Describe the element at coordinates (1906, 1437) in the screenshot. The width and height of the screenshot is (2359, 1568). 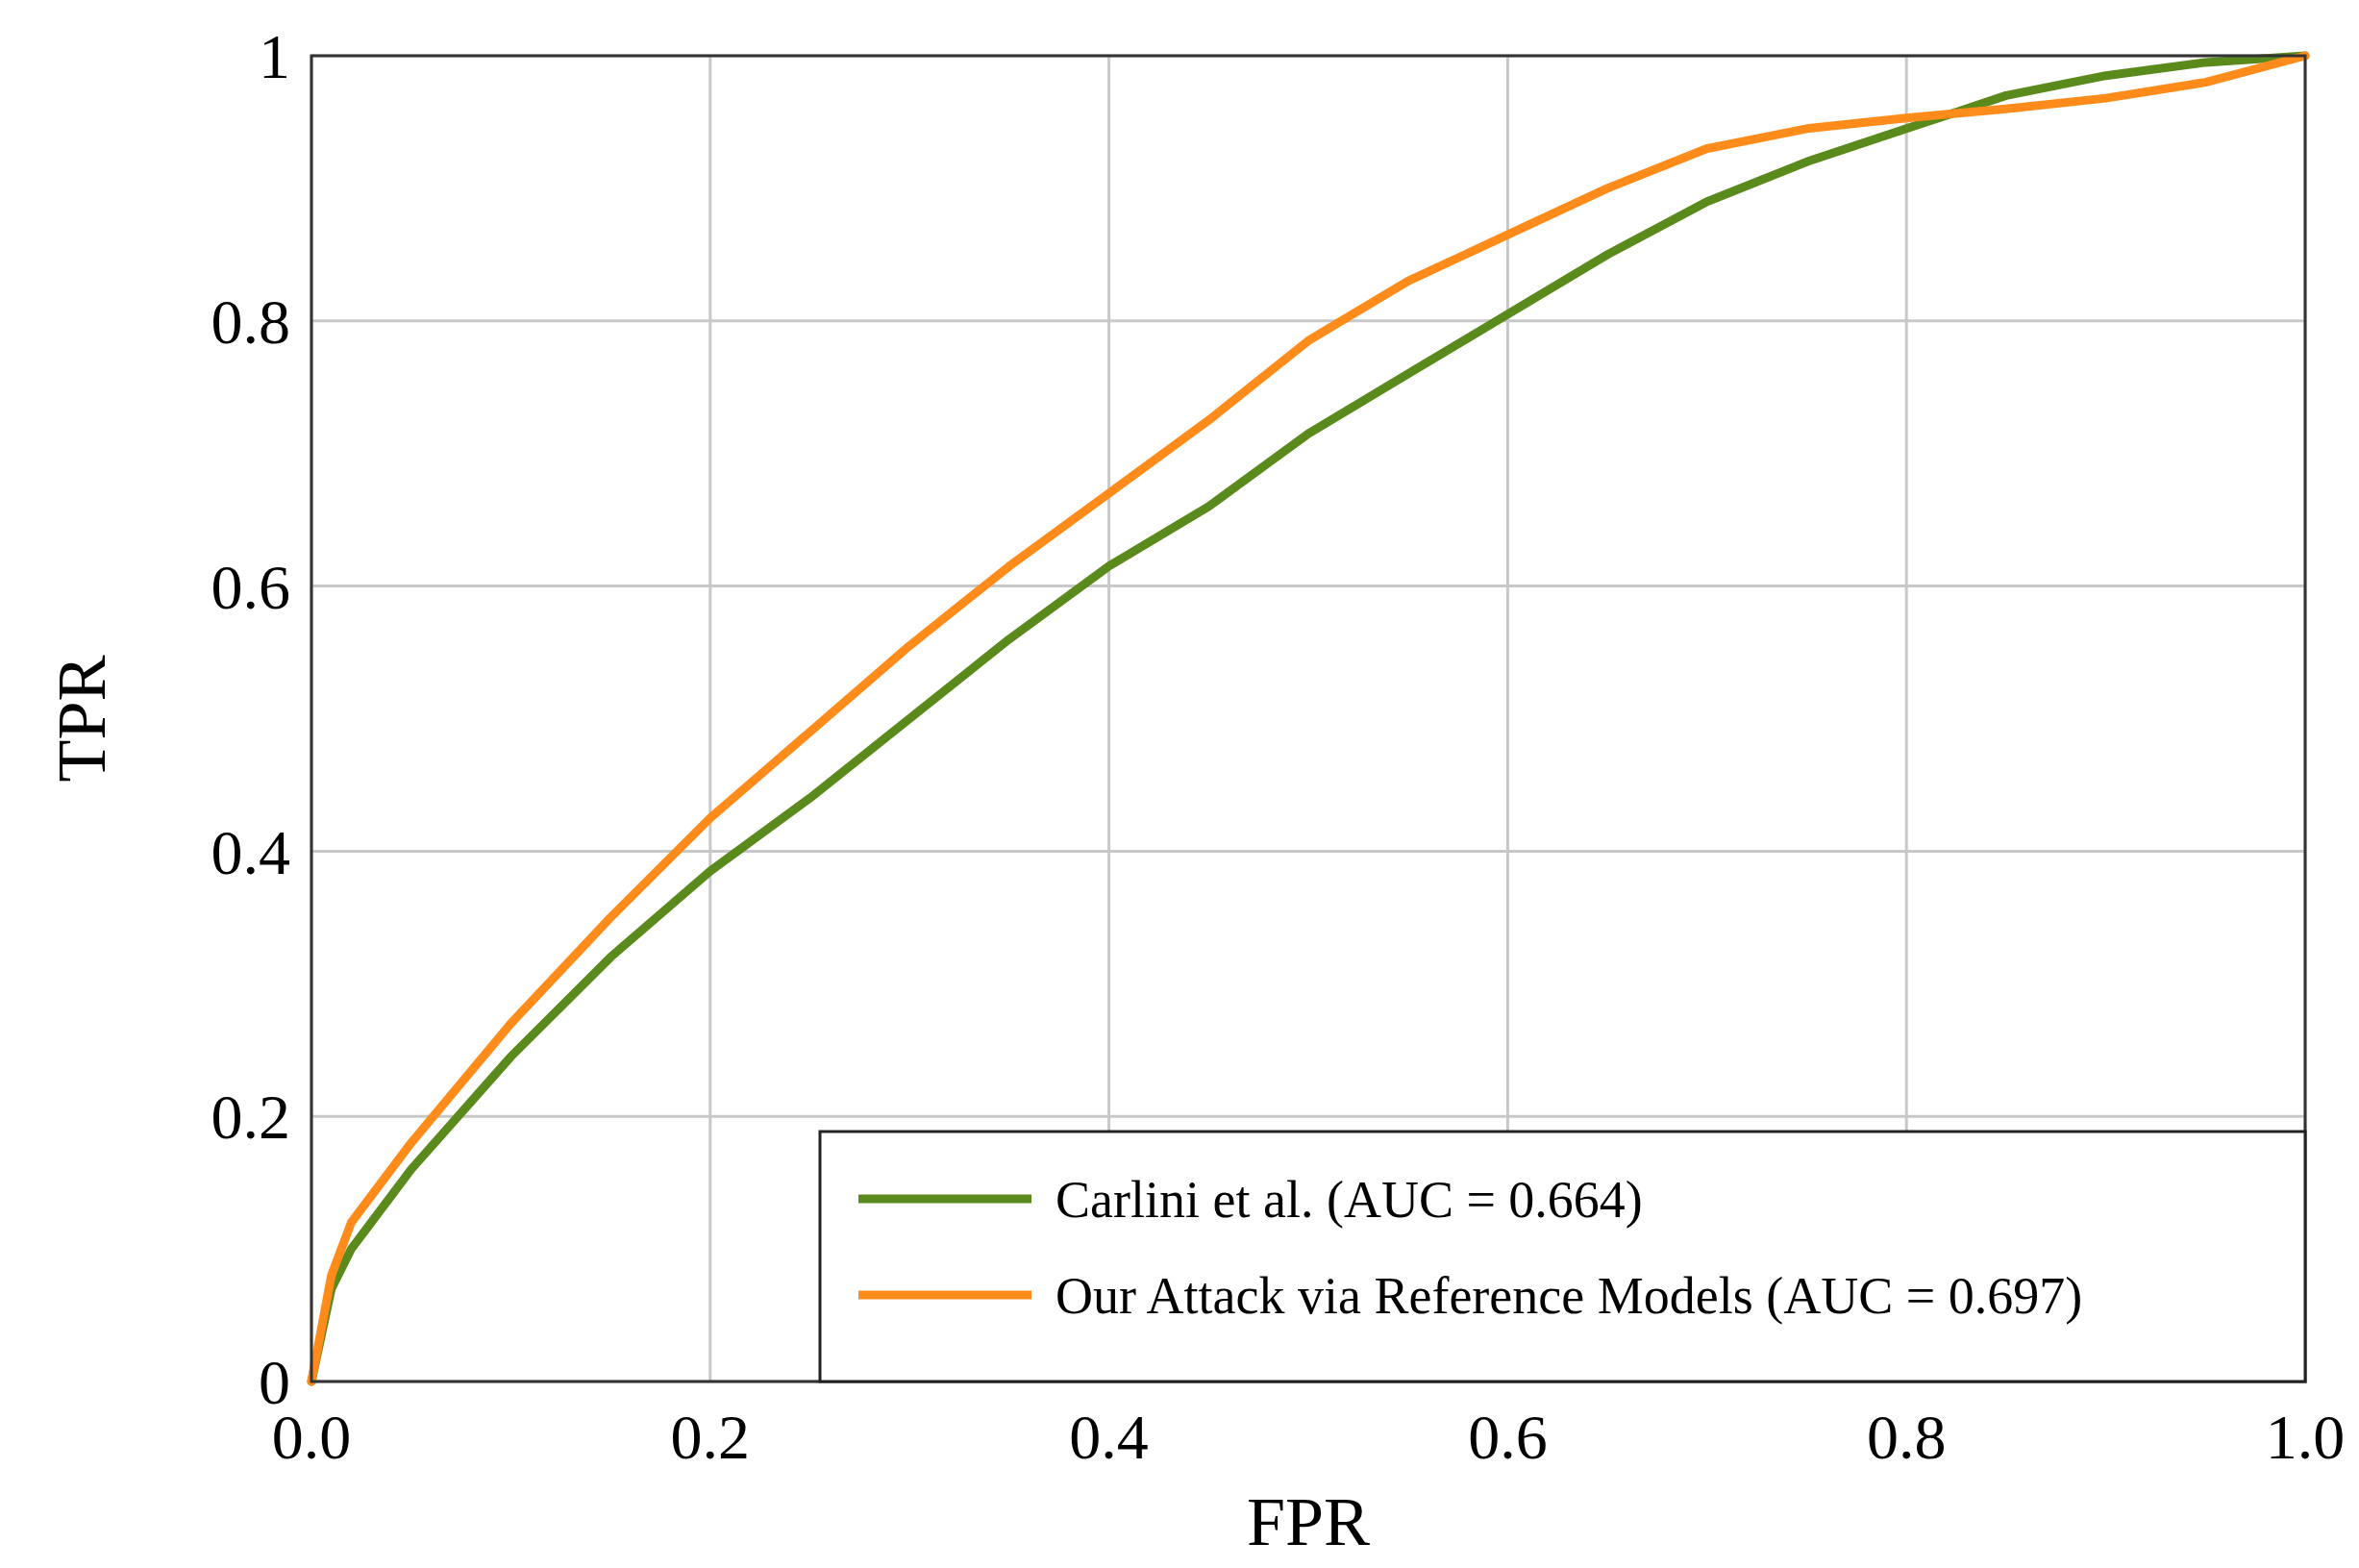
I see `x-tick-label: 0.8` at that location.